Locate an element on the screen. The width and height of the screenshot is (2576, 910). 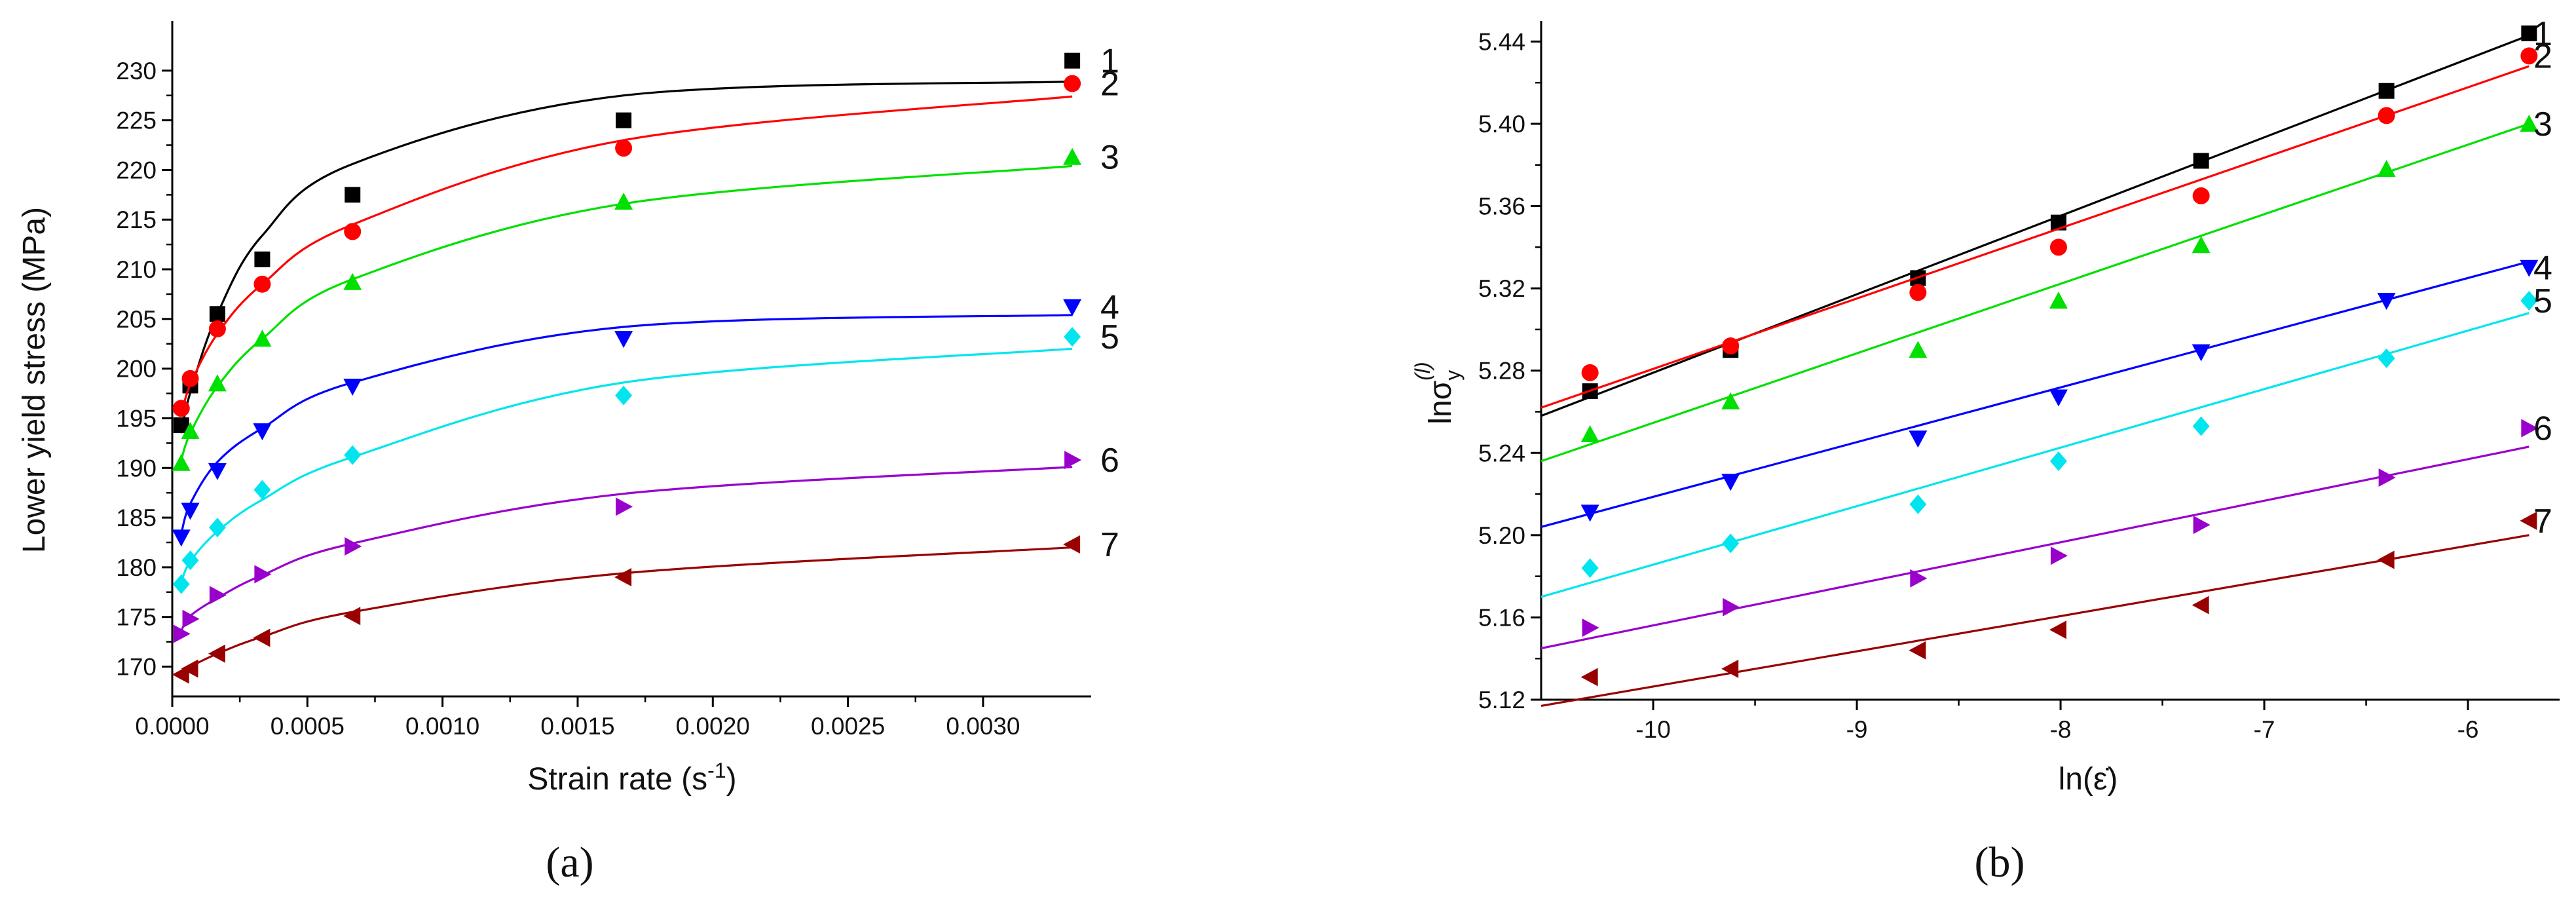
y-tick-label: 205 is located at coordinates (136, 319).